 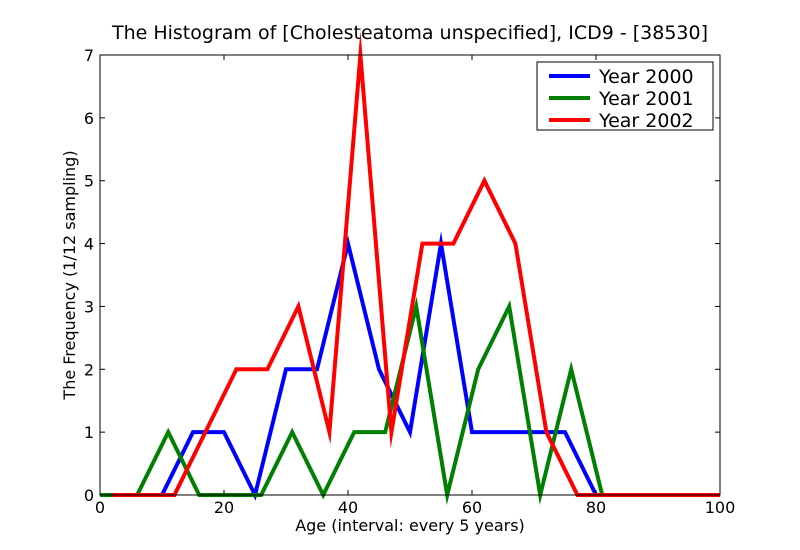 I want to click on legend-label-0: Year 2000, so click(x=646, y=77).